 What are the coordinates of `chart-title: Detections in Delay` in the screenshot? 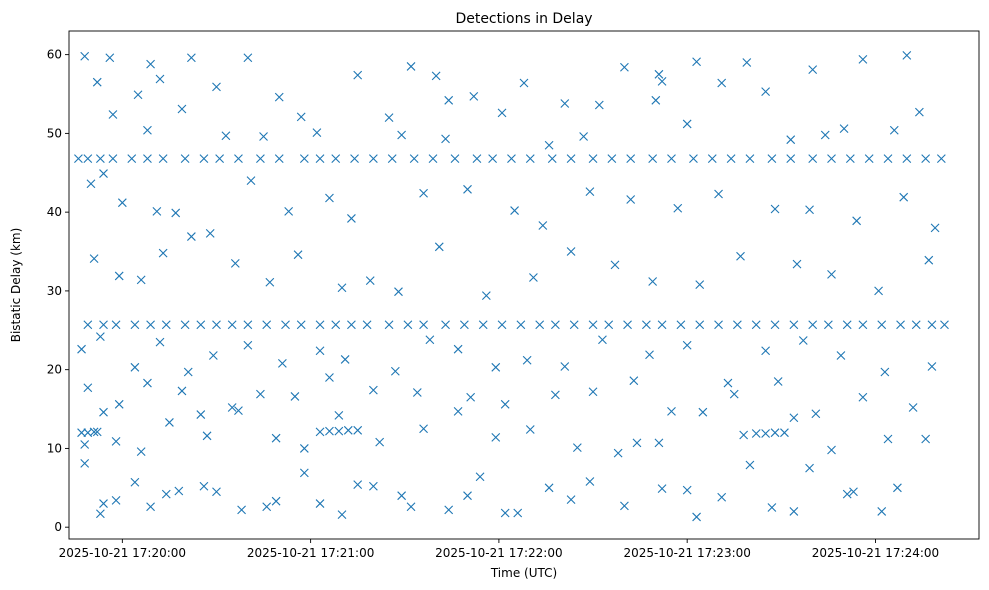 It's located at (523, 19).